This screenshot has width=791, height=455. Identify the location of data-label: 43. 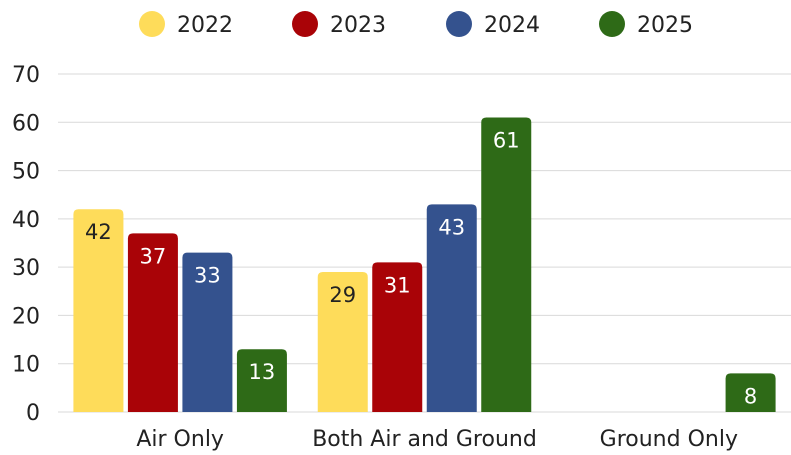
(451, 227).